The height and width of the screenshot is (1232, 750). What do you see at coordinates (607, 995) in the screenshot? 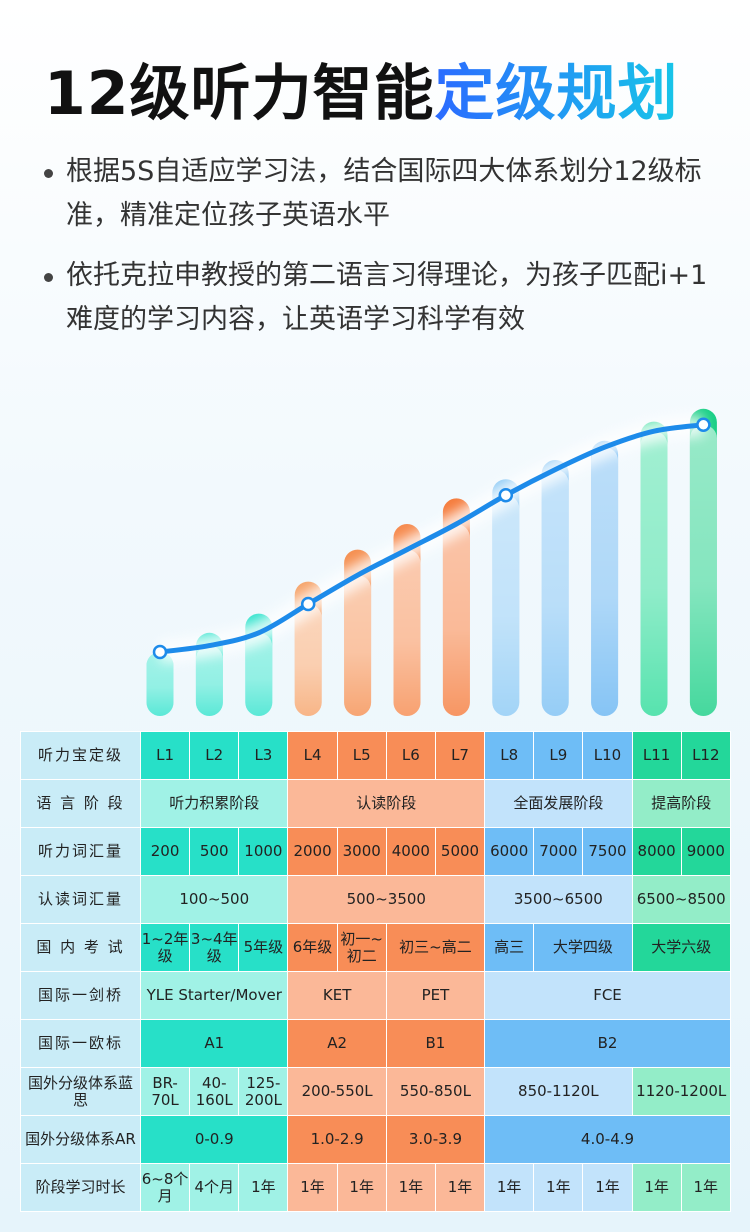
I see `cambridge-cell: FCE` at bounding box center [607, 995].